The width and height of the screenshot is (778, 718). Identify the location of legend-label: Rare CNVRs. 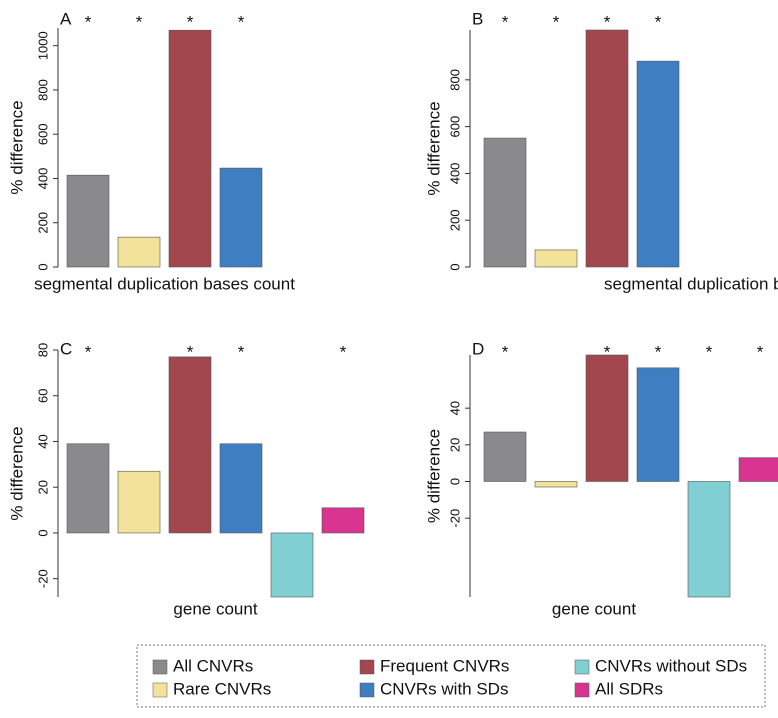
(222, 688).